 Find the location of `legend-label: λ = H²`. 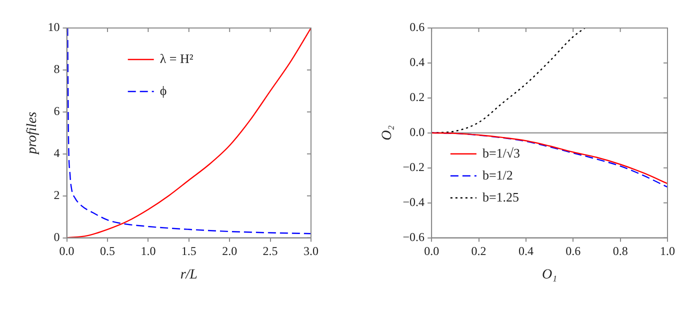

legend-label: λ = H² is located at coordinates (177, 58).